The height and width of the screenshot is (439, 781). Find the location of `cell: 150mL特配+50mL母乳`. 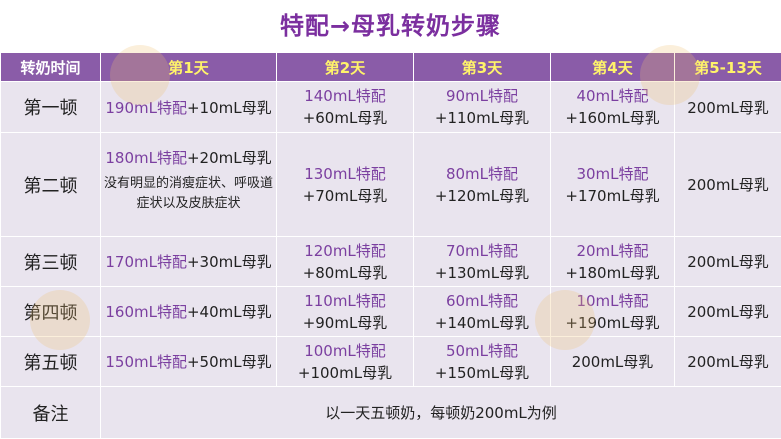

cell: 150mL特配+50mL母乳 is located at coordinates (189, 362).